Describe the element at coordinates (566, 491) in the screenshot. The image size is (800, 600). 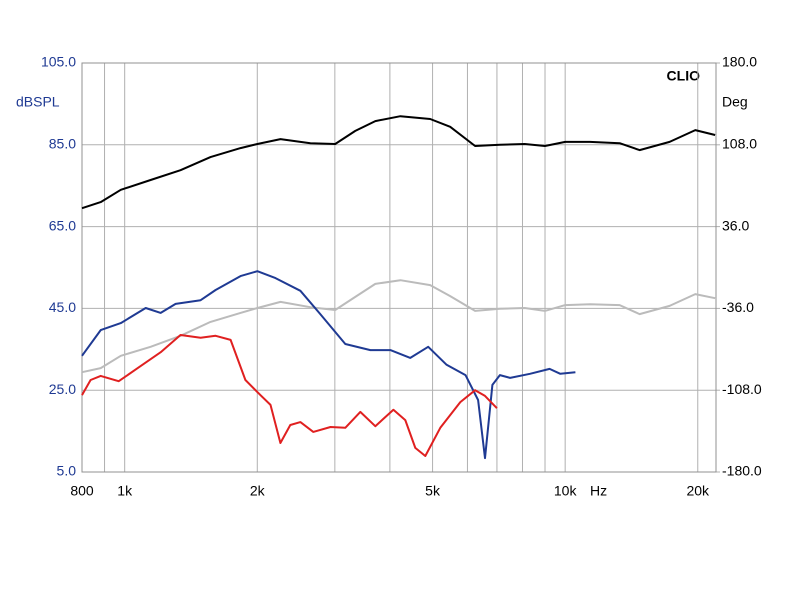
I see `x-tick-label: 10k` at that location.